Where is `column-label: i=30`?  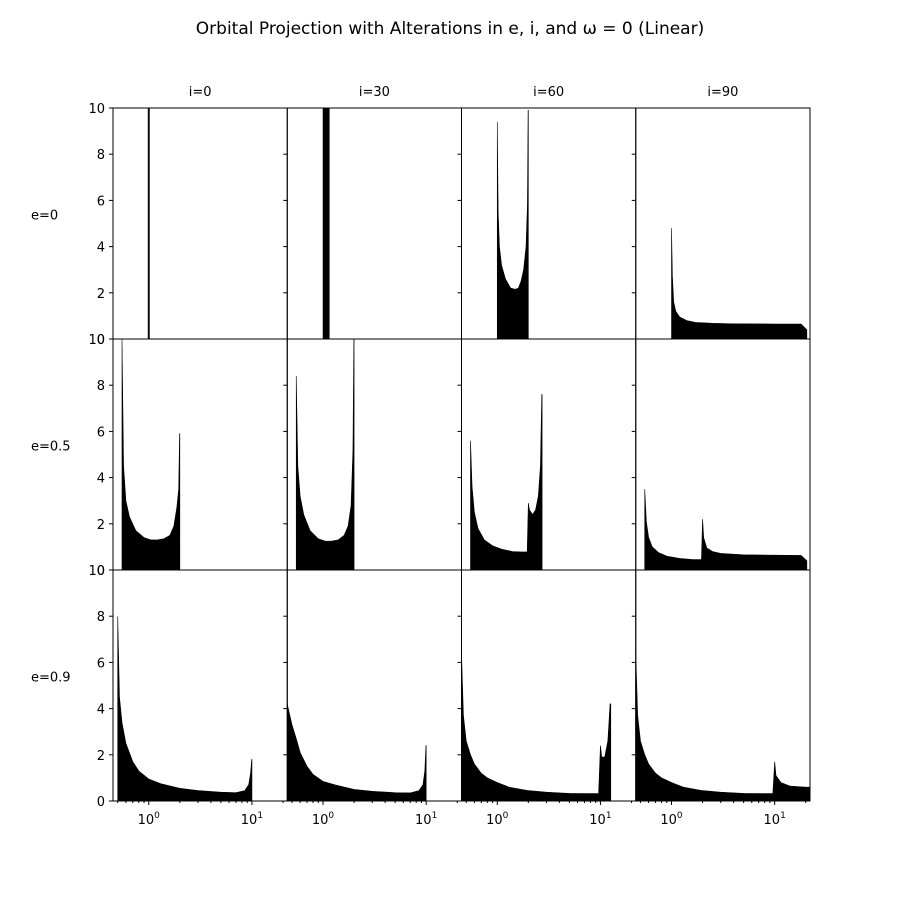 column-label: i=30 is located at coordinates (374, 92).